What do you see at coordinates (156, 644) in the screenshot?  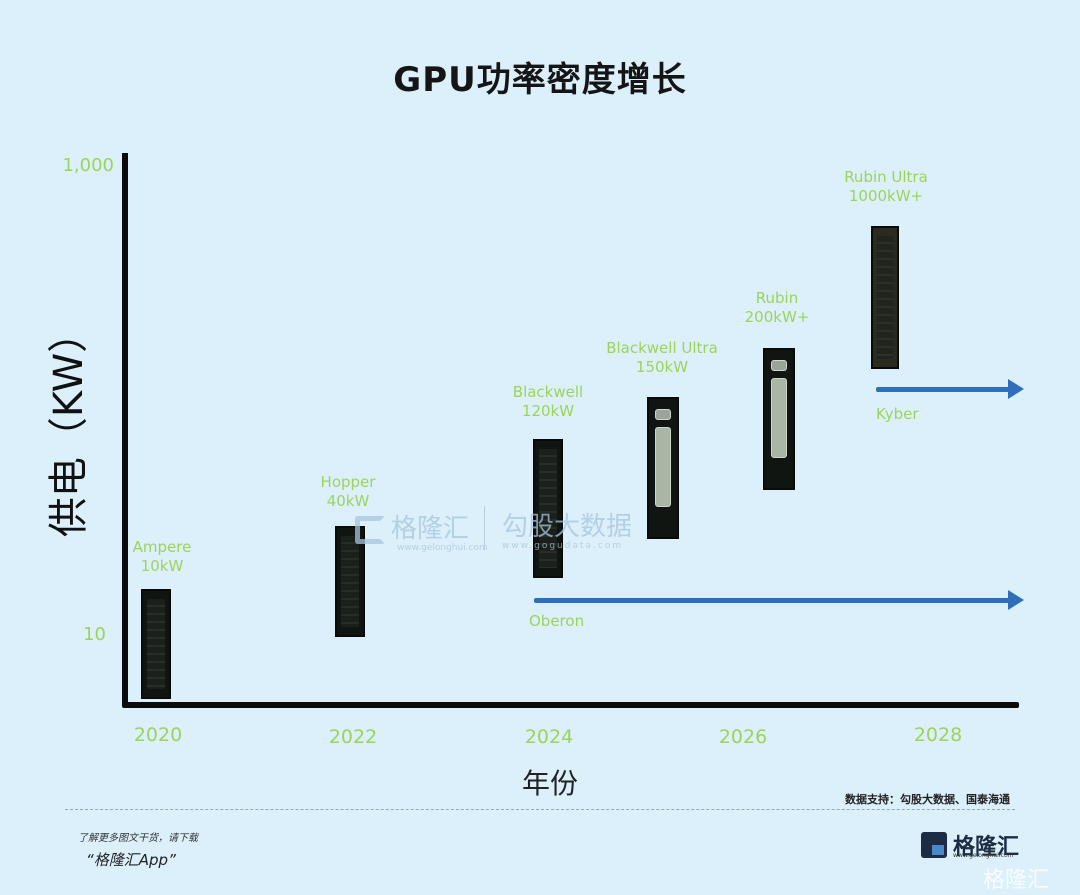 I see `rack-ampere` at bounding box center [156, 644].